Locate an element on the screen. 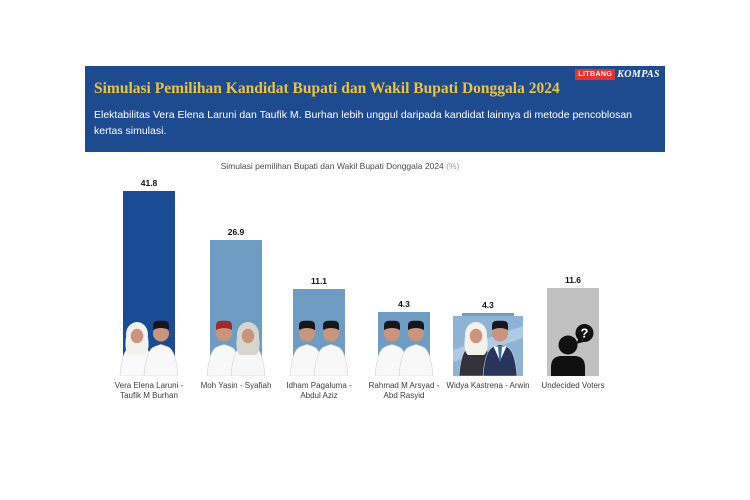 Image resolution: width=750 pixels, height=500 pixels. litbang-kompas-logo: LITBANG KOMPAS is located at coordinates (617, 74).